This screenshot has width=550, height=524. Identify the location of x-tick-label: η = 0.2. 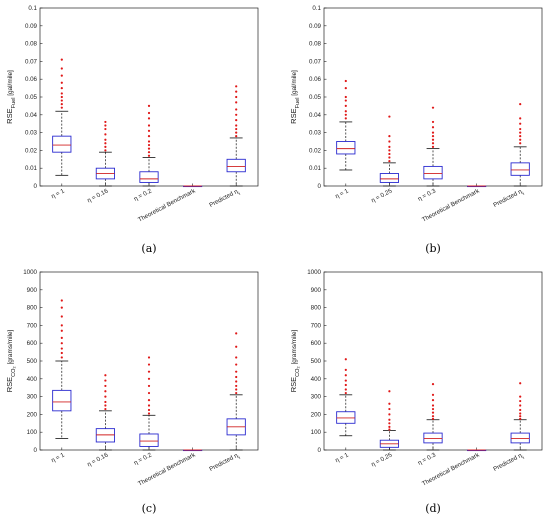
(143, 194).